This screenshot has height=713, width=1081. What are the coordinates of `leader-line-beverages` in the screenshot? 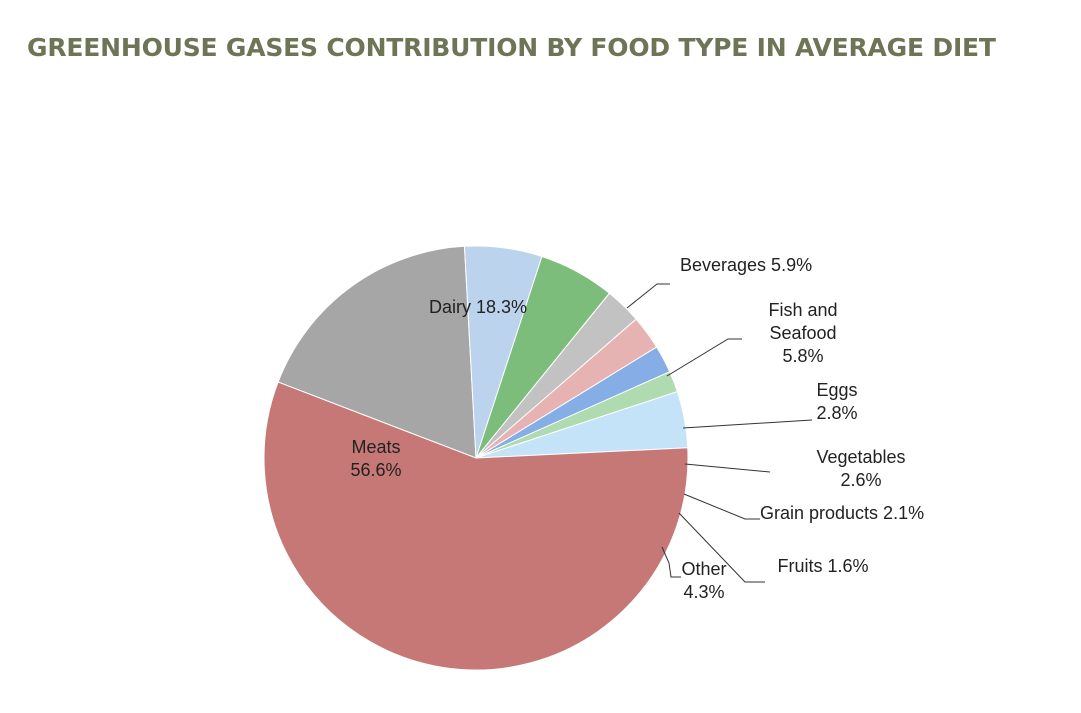 It's located at (648, 296).